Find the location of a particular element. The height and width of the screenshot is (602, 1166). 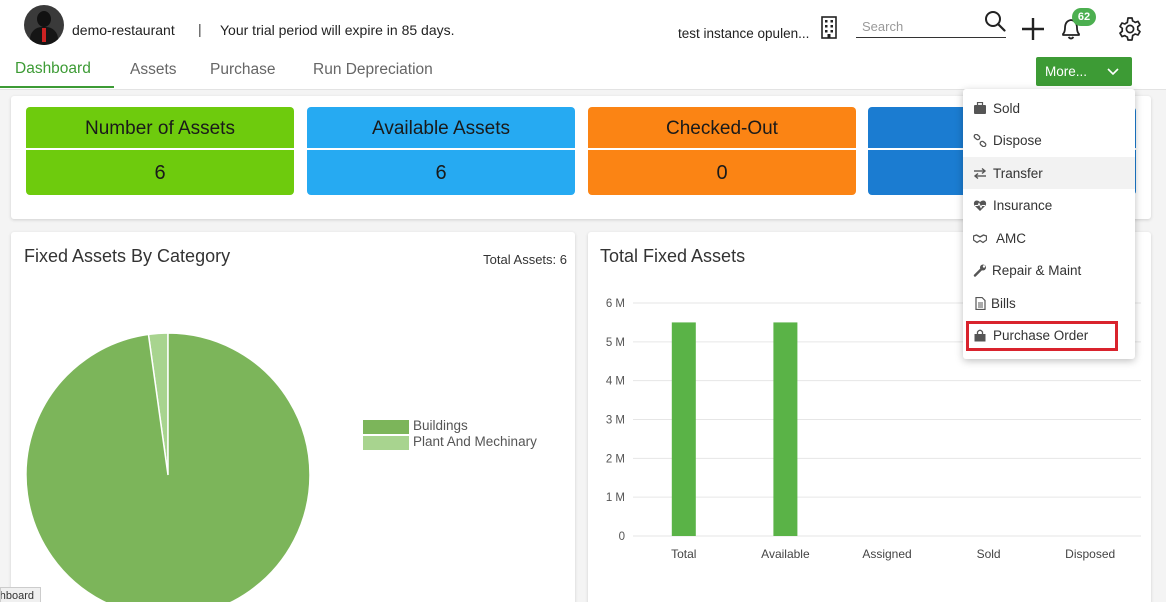

menu-item-purchase-order: Purchase Order is located at coordinates (1049, 335).